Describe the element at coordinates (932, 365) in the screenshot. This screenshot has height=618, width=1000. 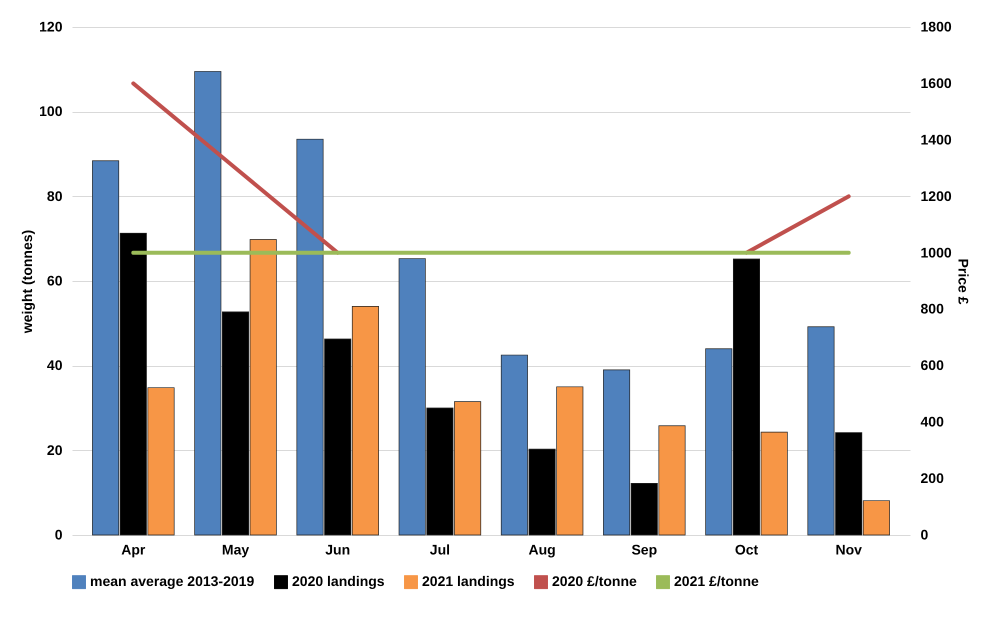
I see `y2-tick-label: 600` at that location.